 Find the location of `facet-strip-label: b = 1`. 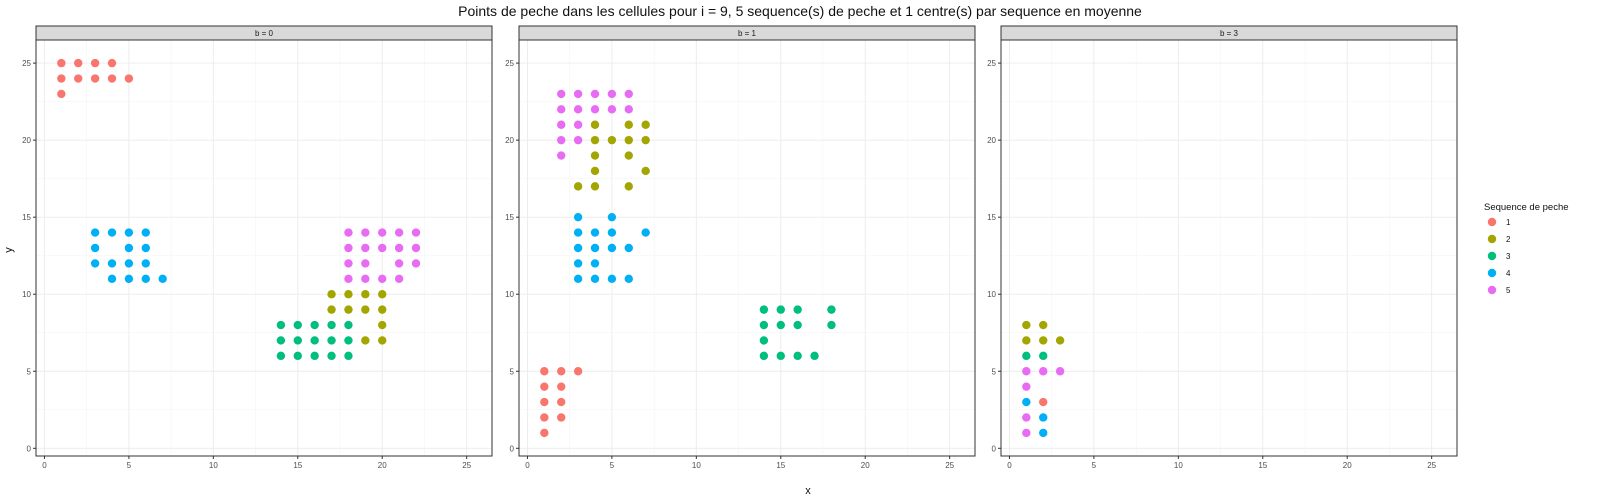

facet-strip-label: b = 1 is located at coordinates (747, 33).